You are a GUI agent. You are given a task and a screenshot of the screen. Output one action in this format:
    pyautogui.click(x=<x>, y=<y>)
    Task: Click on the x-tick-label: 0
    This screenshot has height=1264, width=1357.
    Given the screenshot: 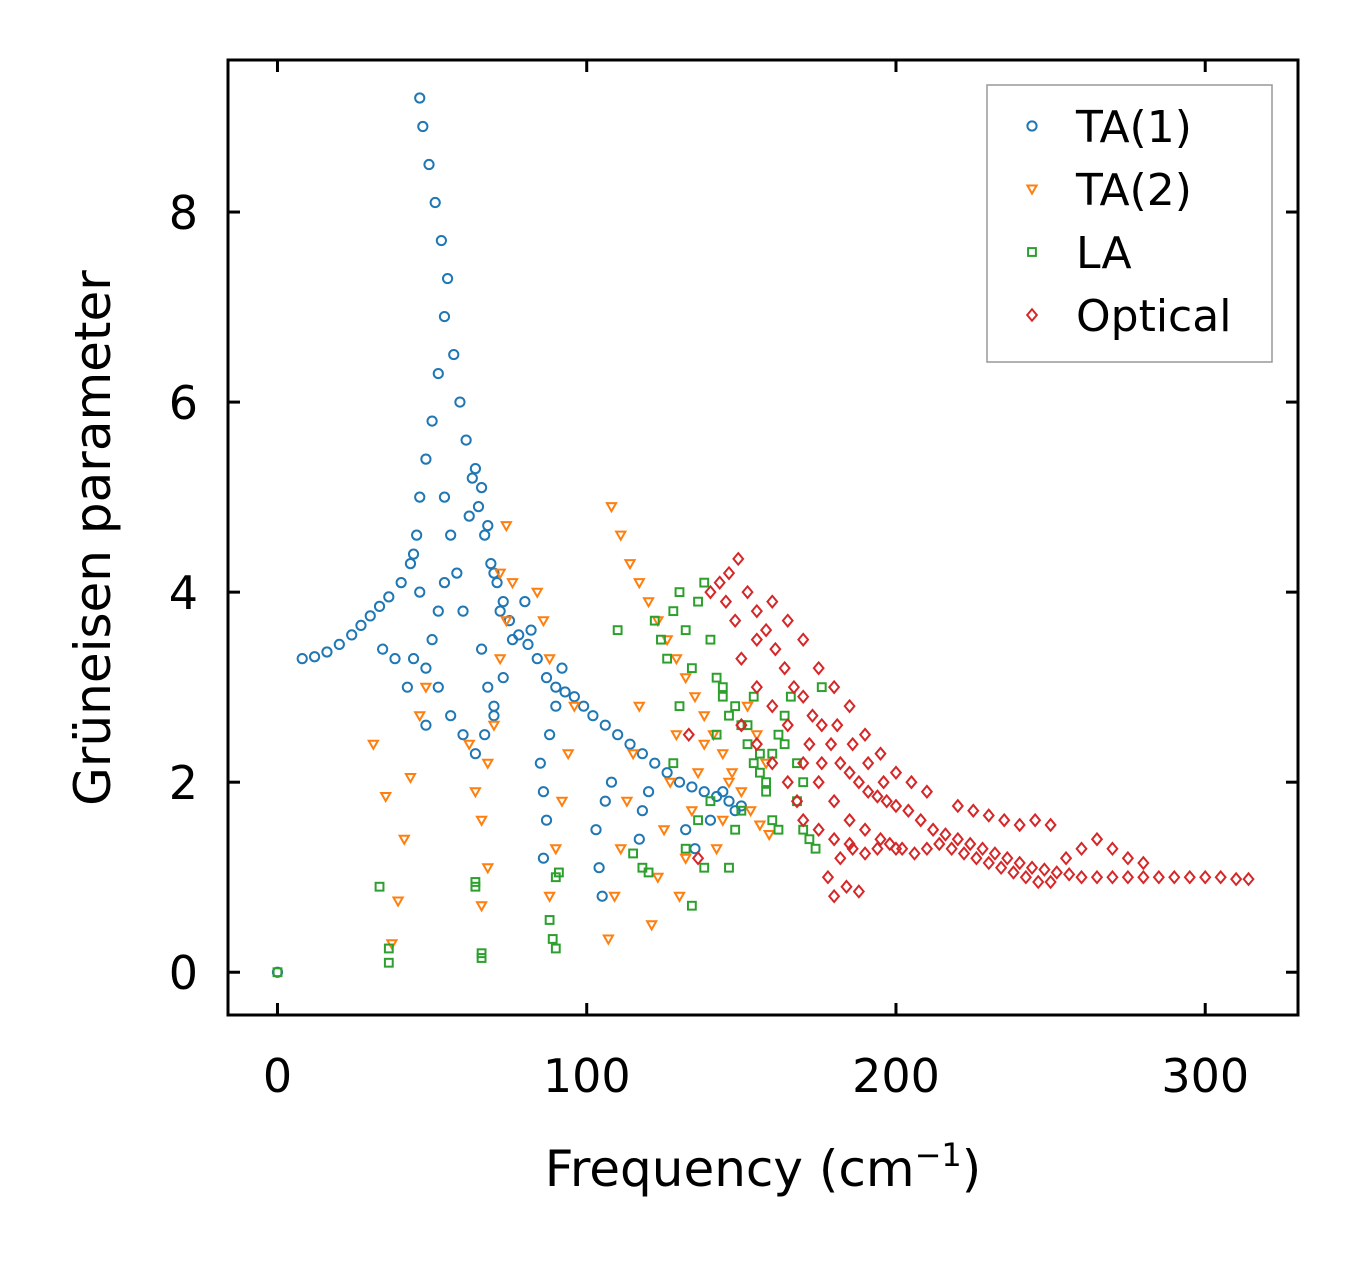 What is the action you would take?
    pyautogui.click(x=277, y=1076)
    